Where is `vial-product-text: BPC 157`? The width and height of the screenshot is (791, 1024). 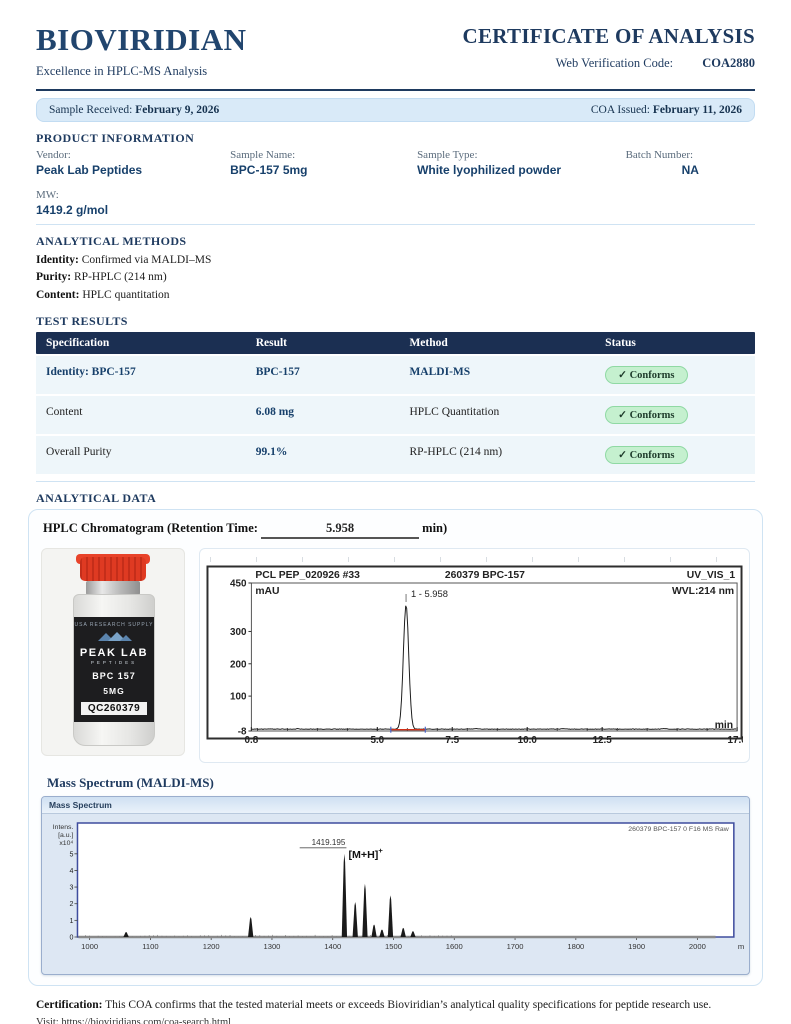 vial-product-text: BPC 157 is located at coordinates (114, 675).